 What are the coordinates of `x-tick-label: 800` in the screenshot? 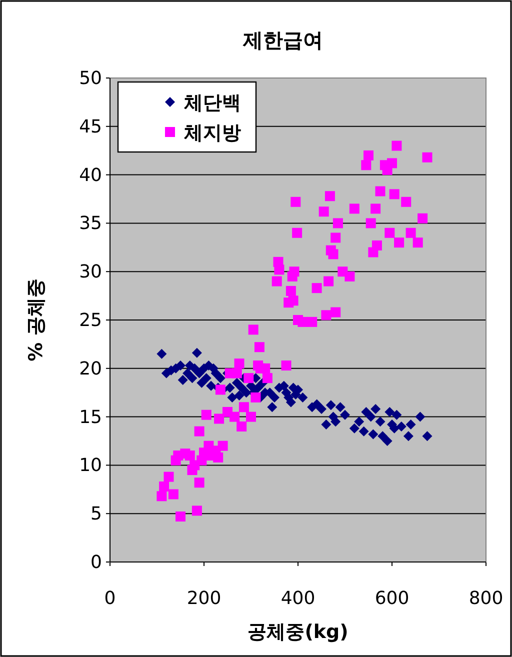 It's located at (486, 598).